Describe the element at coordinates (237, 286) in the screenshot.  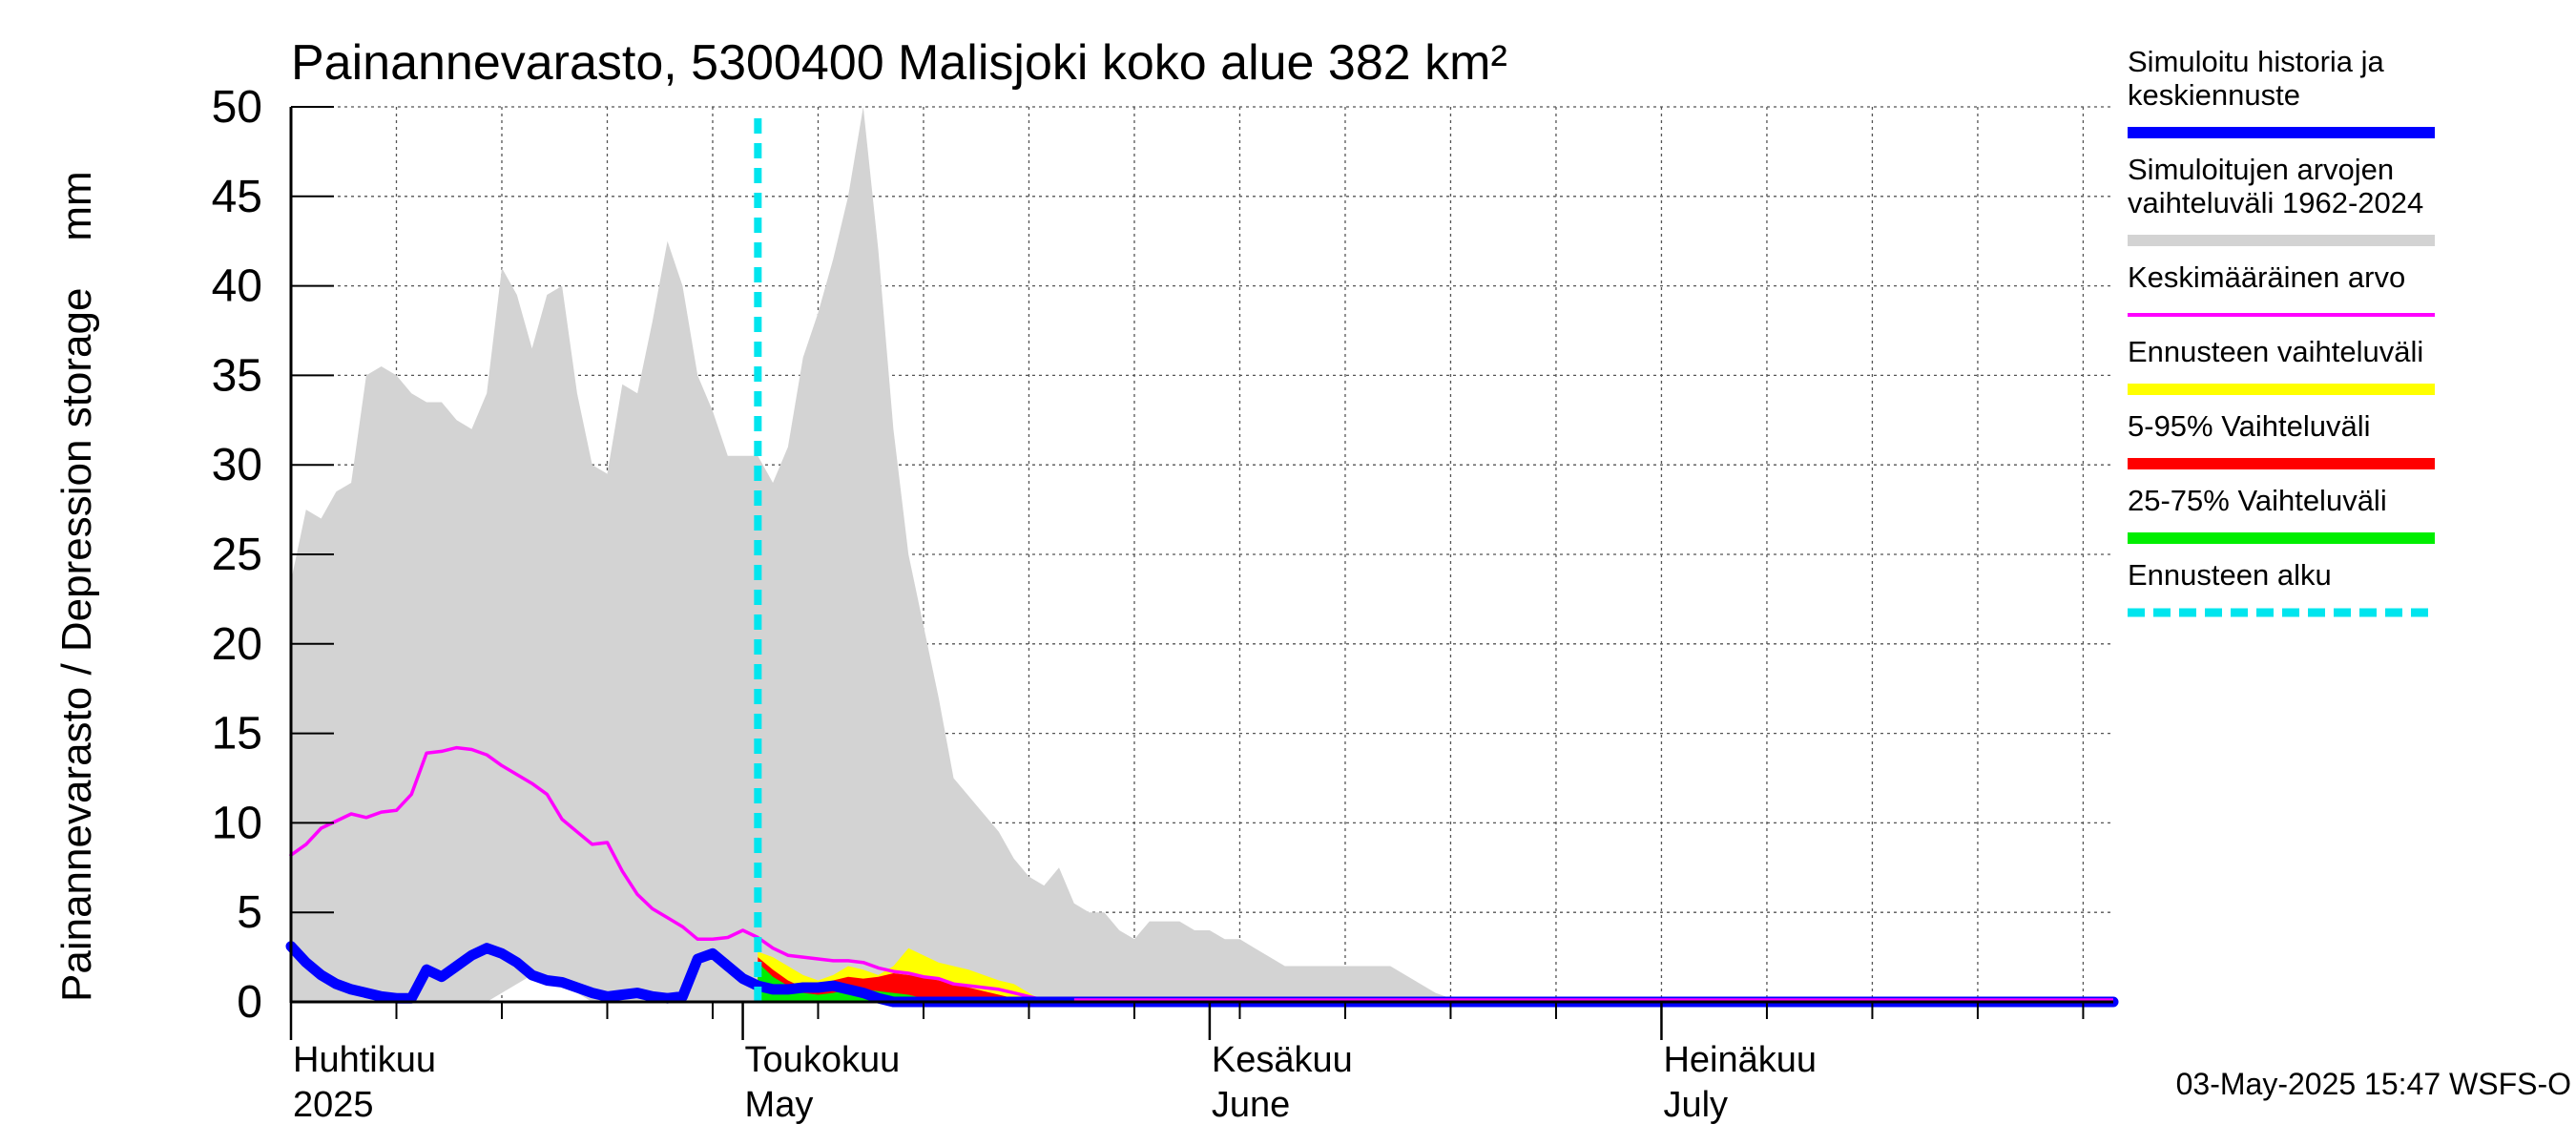
I see `y-tick-label: 40` at that location.